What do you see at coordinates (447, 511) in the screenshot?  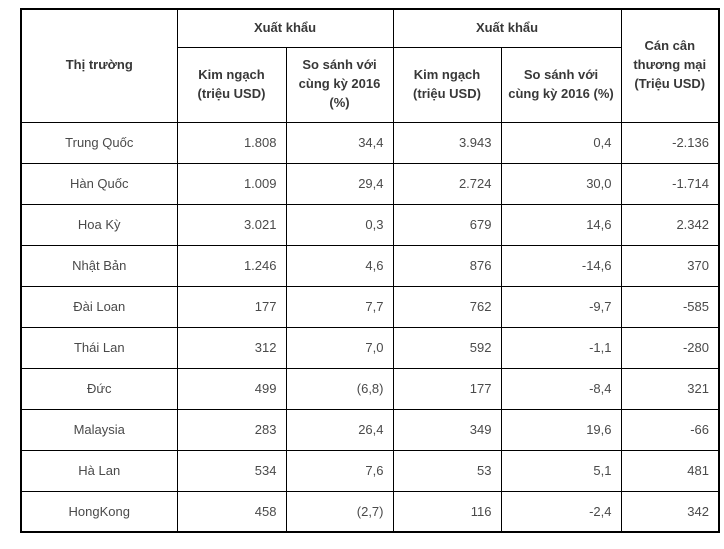 I see `value-2-cell: 116` at bounding box center [447, 511].